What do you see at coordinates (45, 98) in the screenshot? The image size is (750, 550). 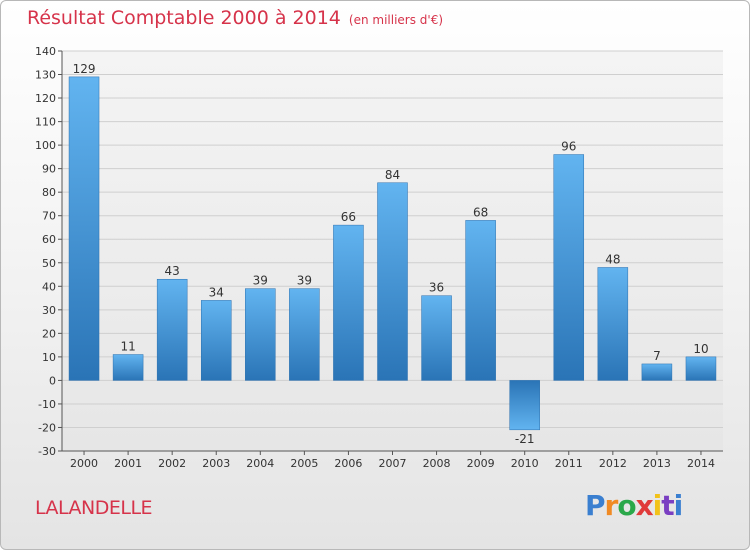 I see `y-tick-label: 120` at bounding box center [45, 98].